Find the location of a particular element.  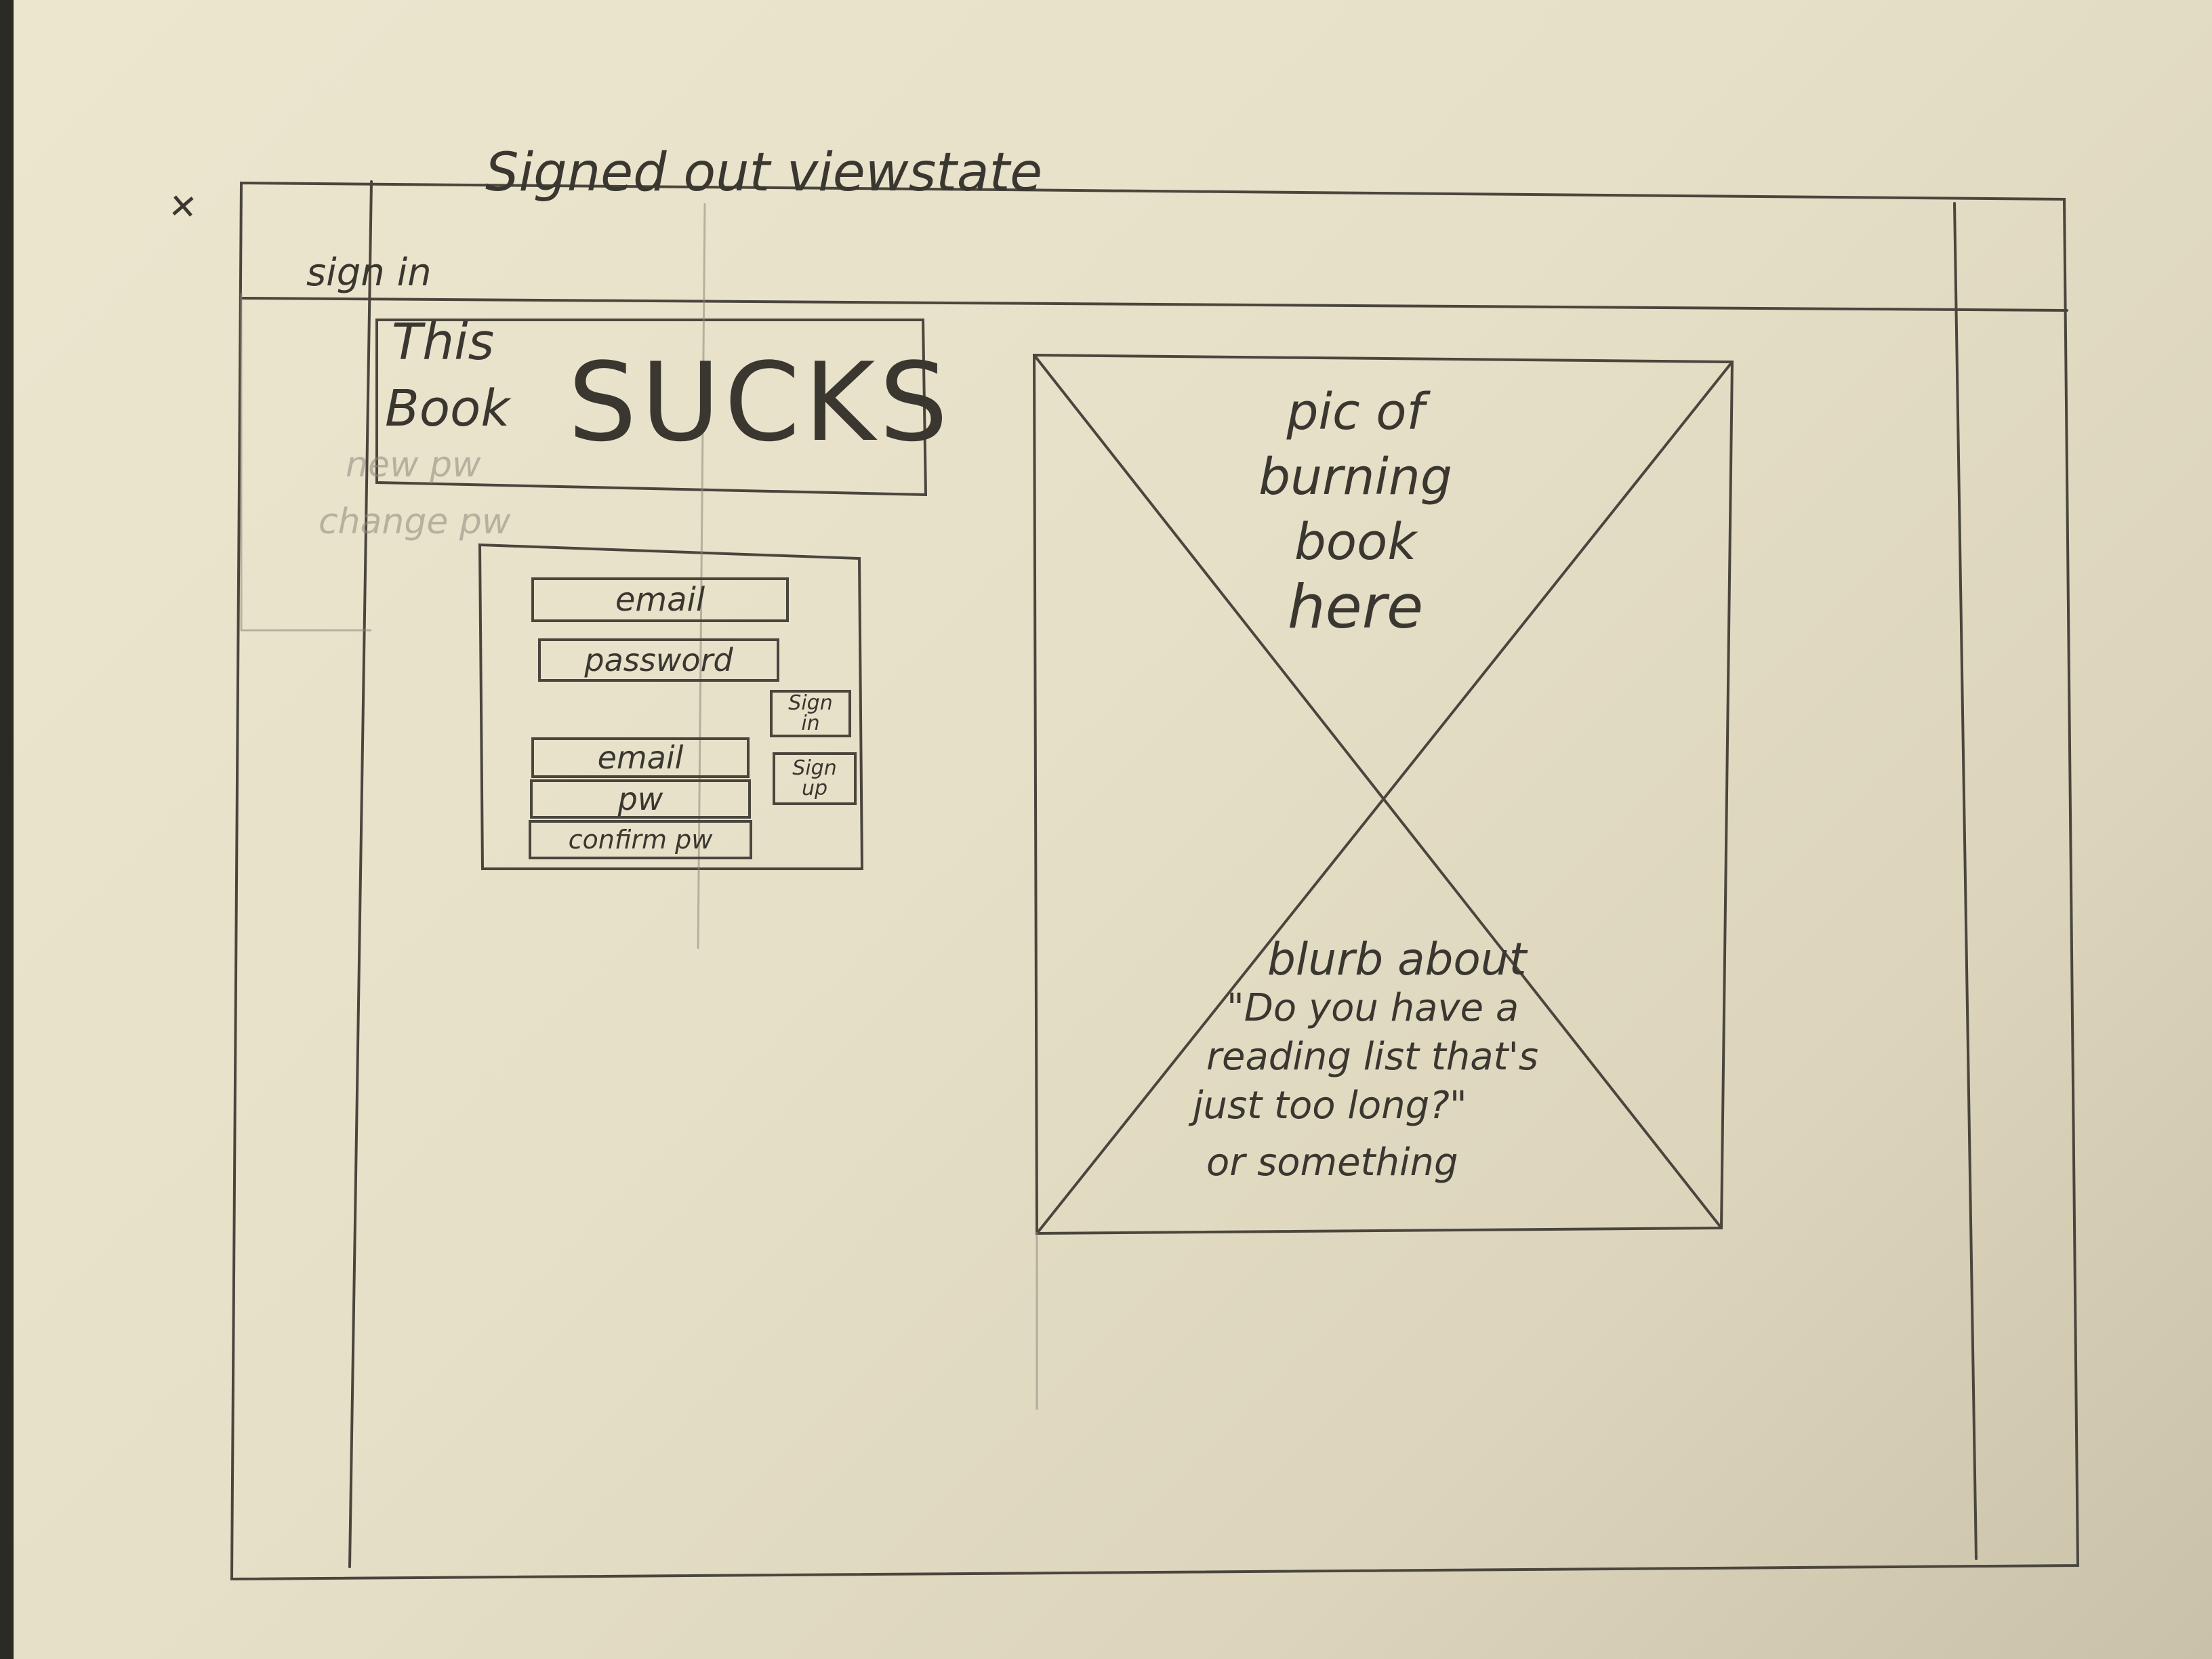

caption-line: book is located at coordinates (1355, 542).